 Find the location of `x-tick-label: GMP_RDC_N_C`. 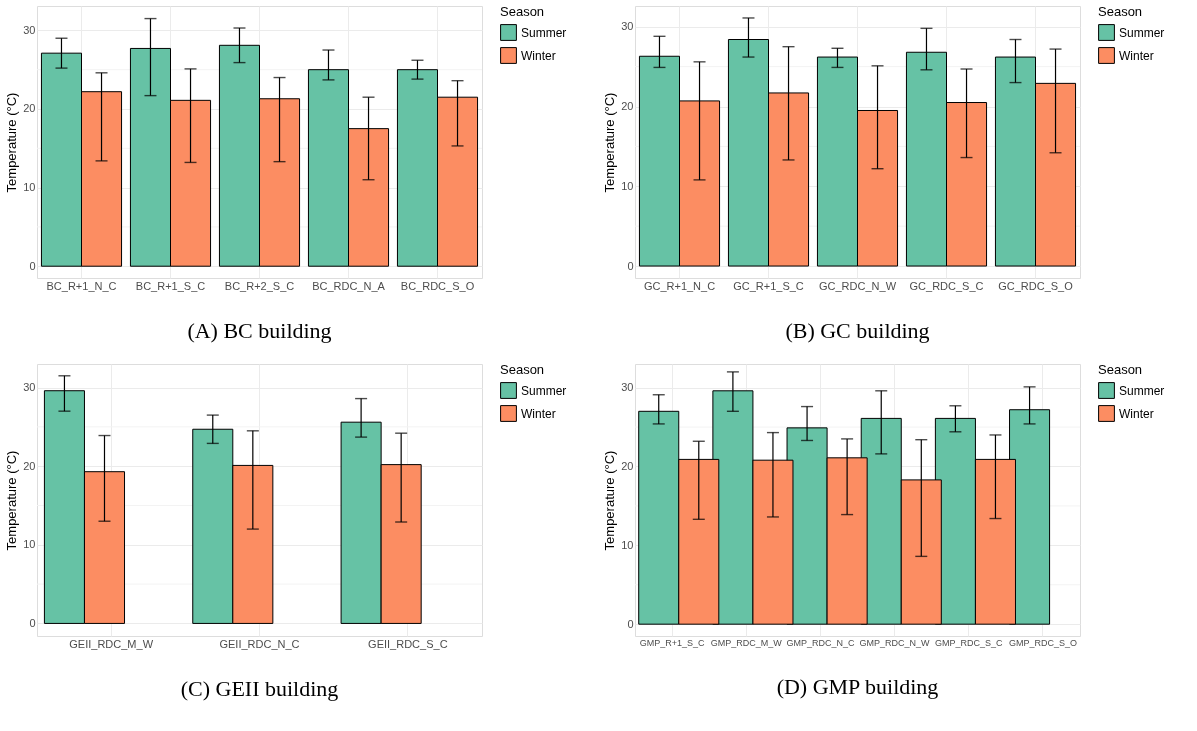

x-tick-label: GMP_RDC_N_C is located at coordinates (820, 642).